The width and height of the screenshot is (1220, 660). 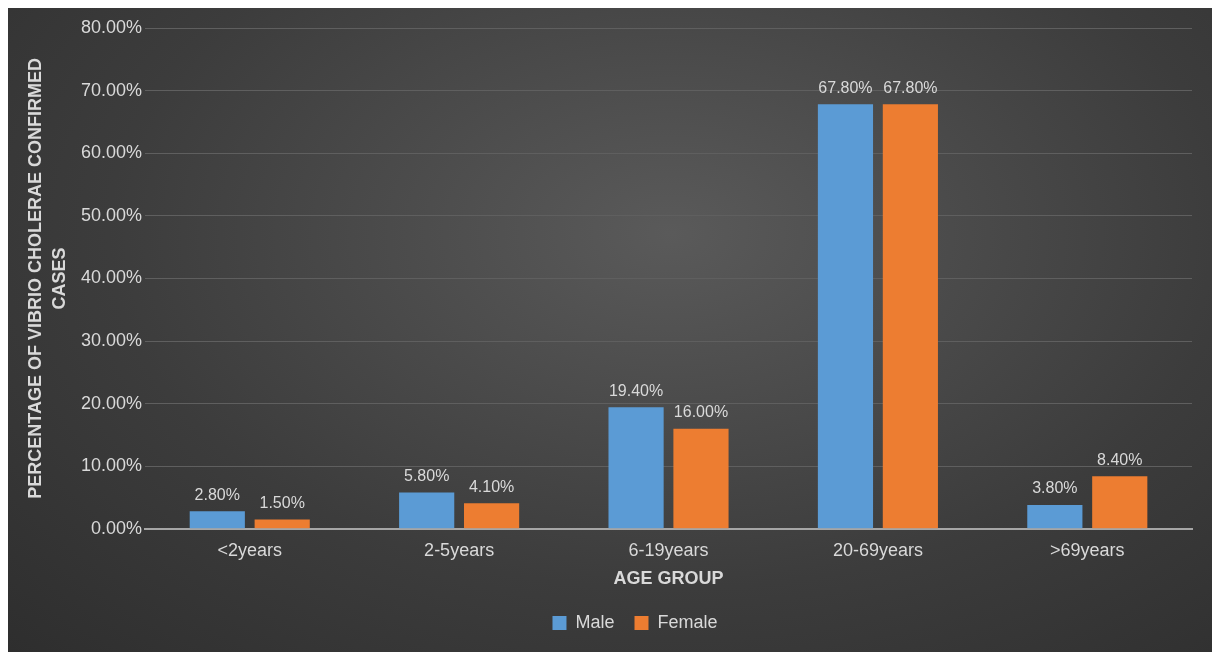 What do you see at coordinates (426, 475) in the screenshot?
I see `data-label: 5.80%` at bounding box center [426, 475].